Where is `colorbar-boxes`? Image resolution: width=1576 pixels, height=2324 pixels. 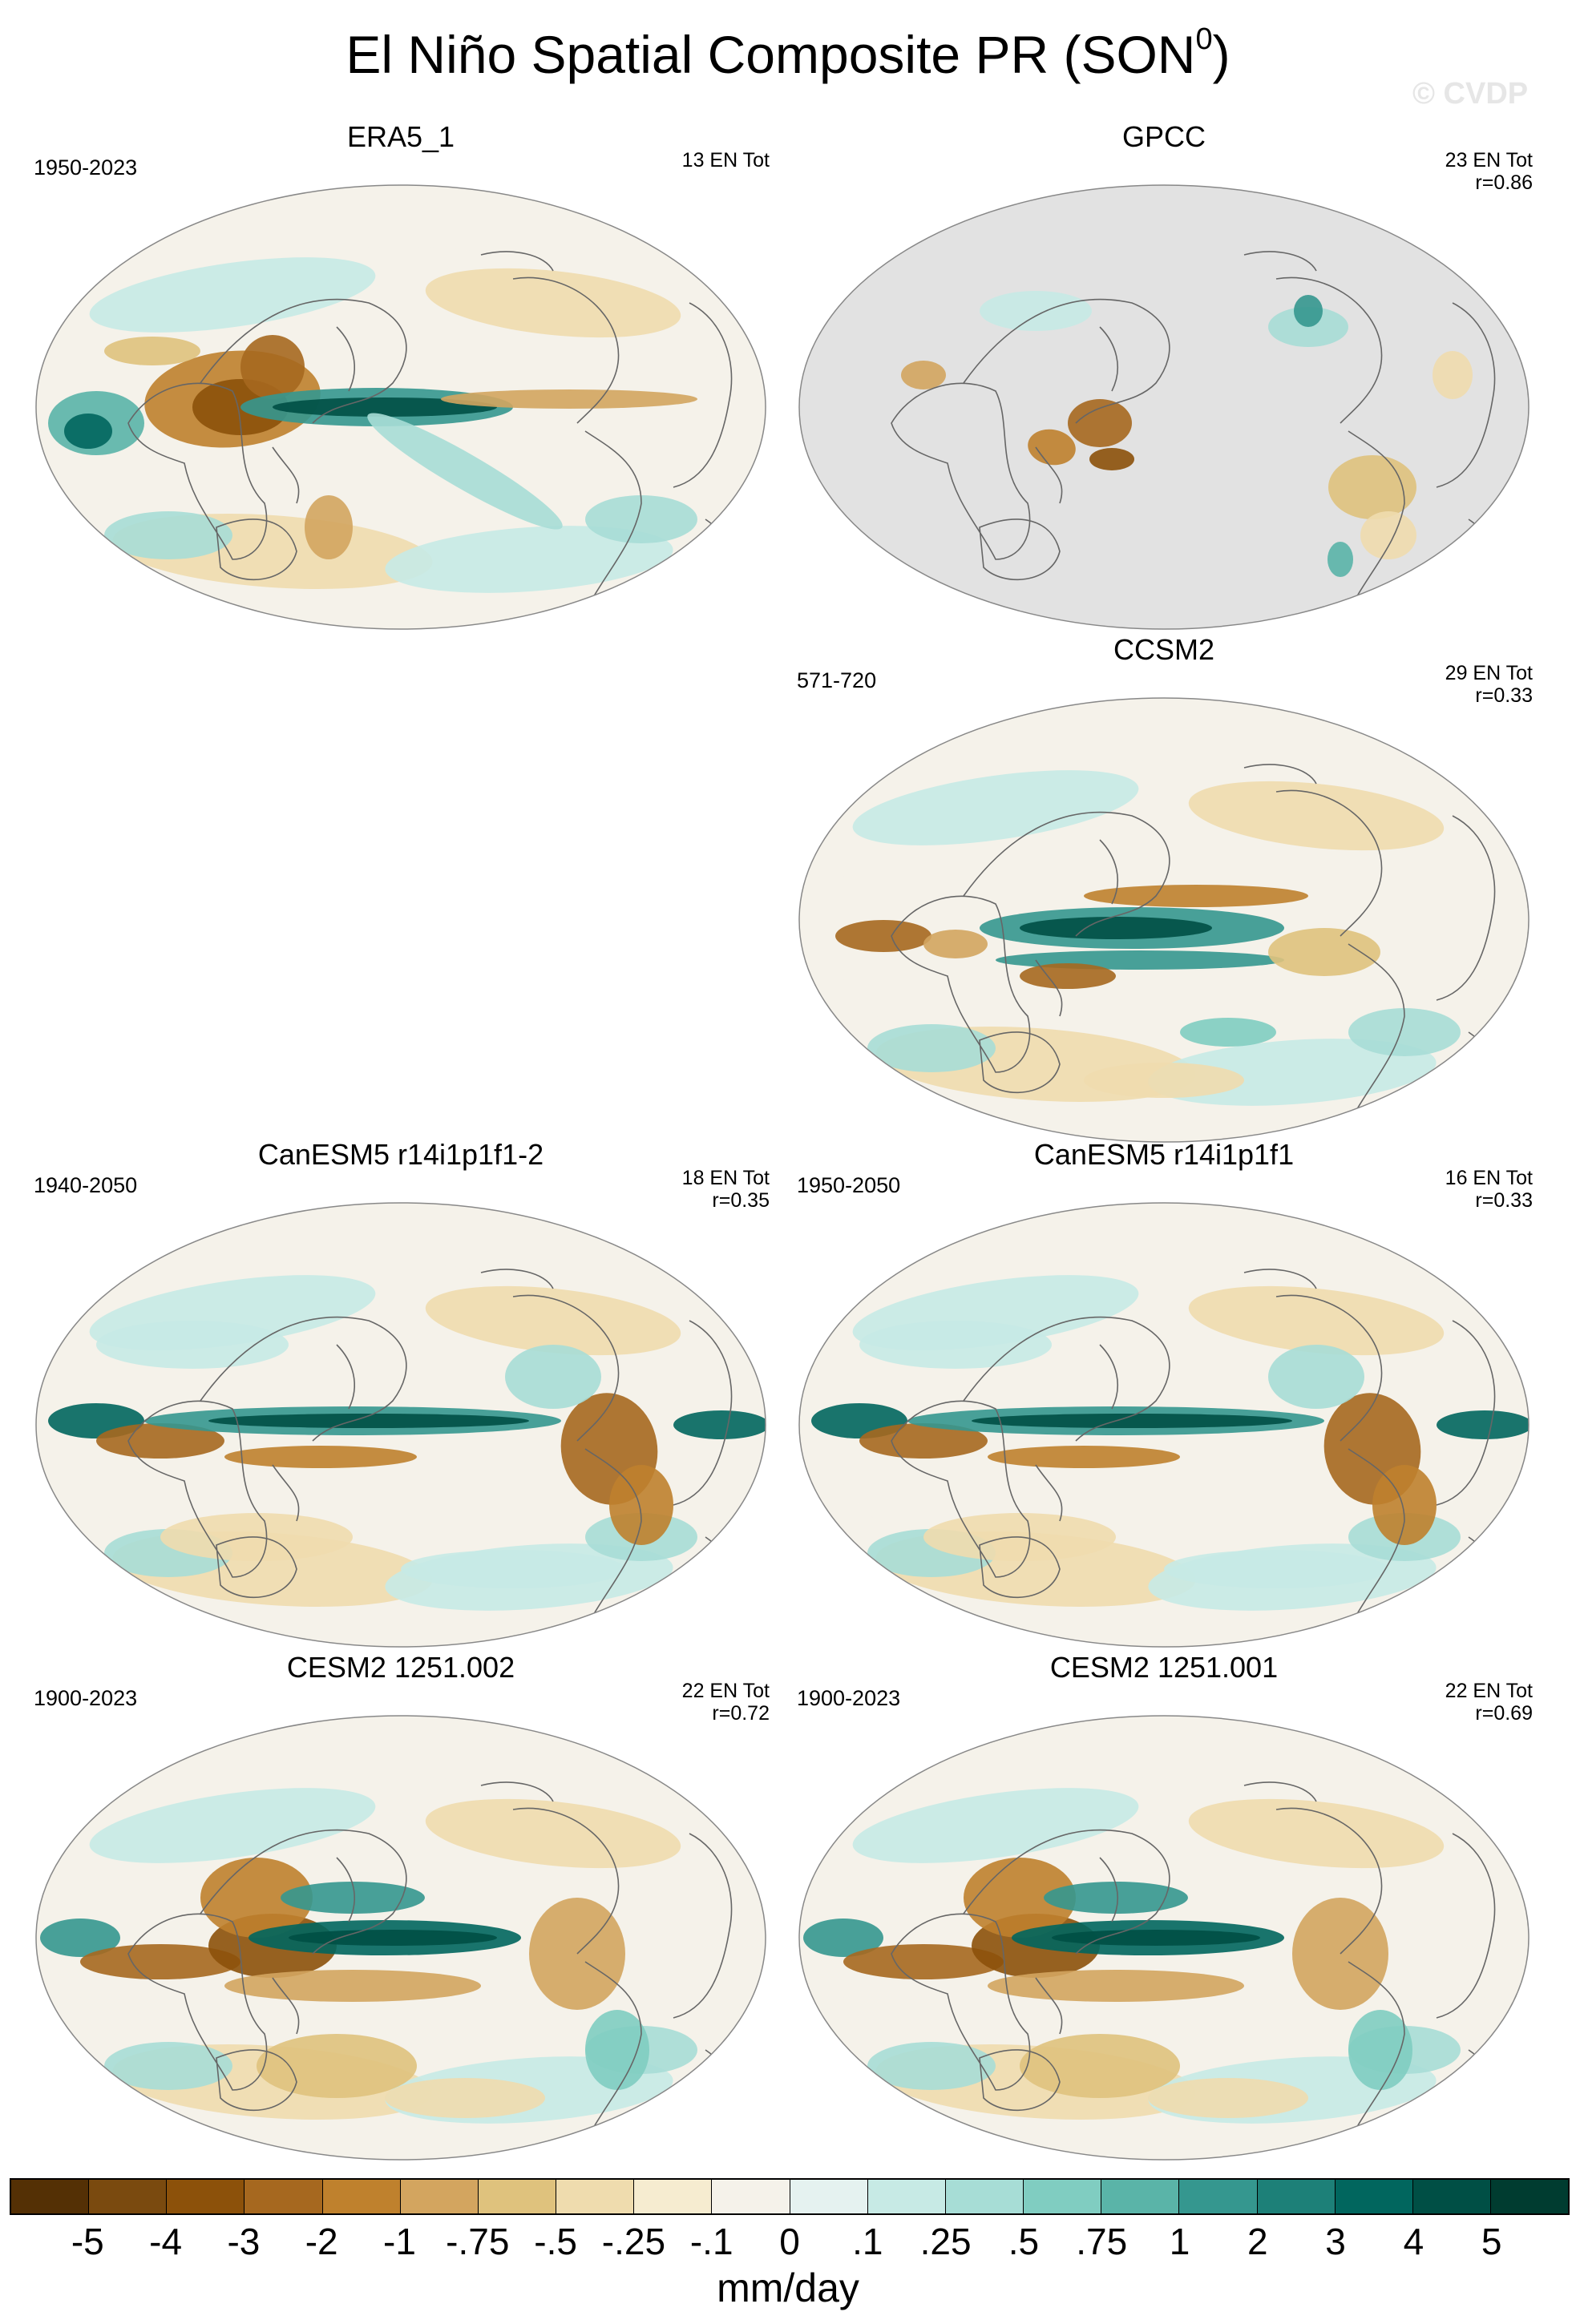
colorbar-boxes is located at coordinates (790, 2196).